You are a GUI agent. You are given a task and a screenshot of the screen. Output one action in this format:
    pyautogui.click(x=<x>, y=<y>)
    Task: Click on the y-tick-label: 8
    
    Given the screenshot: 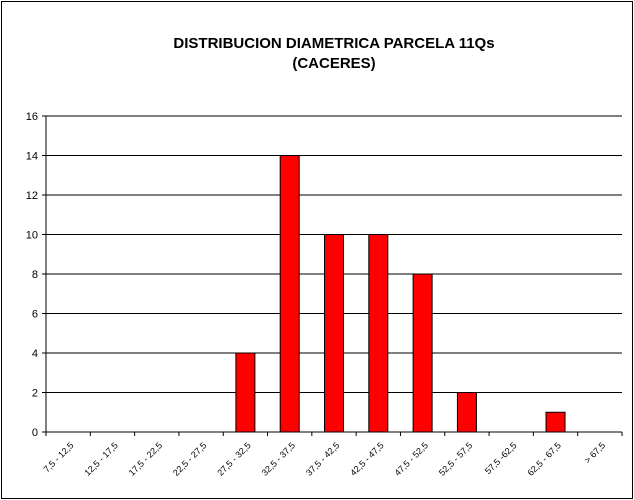 What is the action you would take?
    pyautogui.click(x=35, y=275)
    